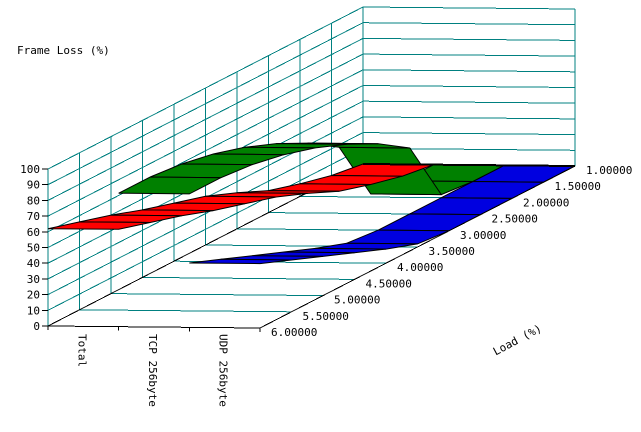 Image resolution: width=641 pixels, height=432 pixels. I want to click on load-tick-label: 6.00000, so click(294, 332).